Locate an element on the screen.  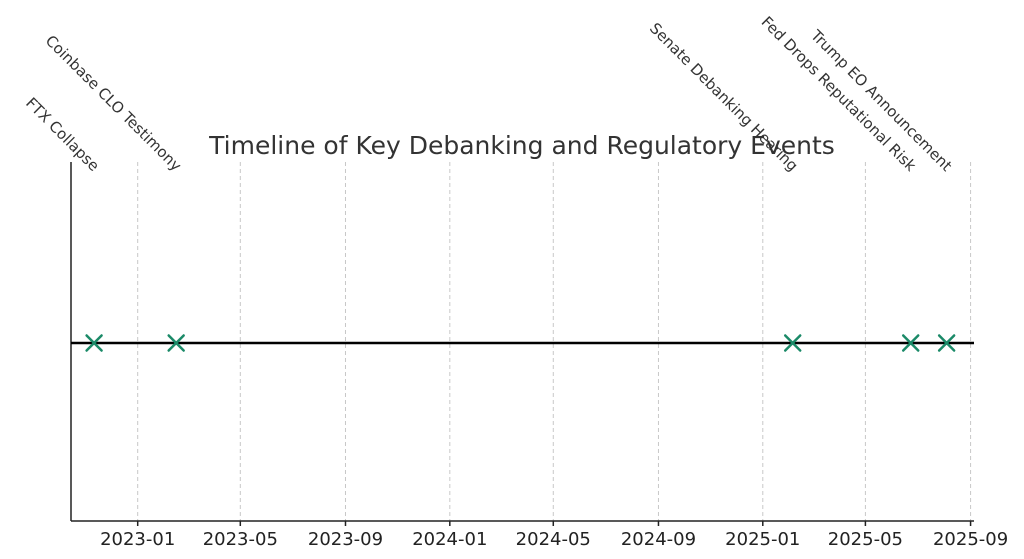
x-tick-label: 2023-09 is located at coordinates (345, 539).